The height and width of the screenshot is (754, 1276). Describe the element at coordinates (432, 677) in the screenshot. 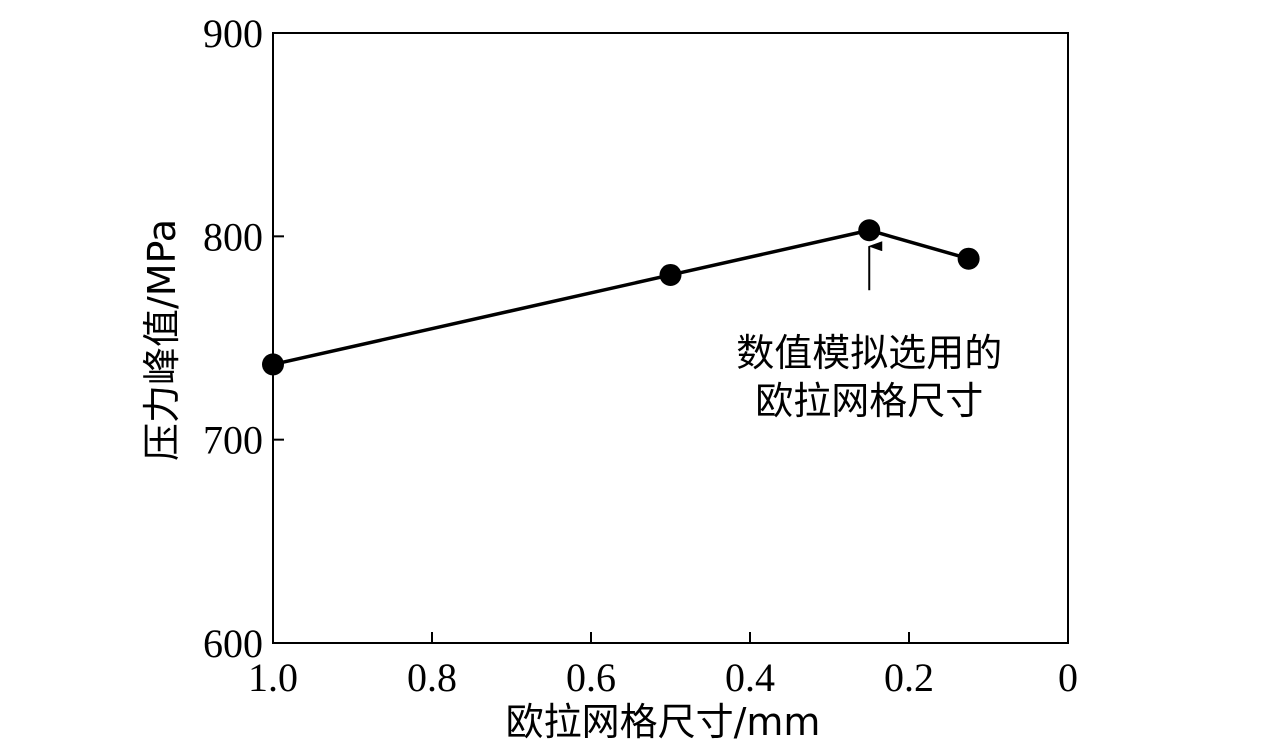

I see `x-tick-label: 0.8` at that location.